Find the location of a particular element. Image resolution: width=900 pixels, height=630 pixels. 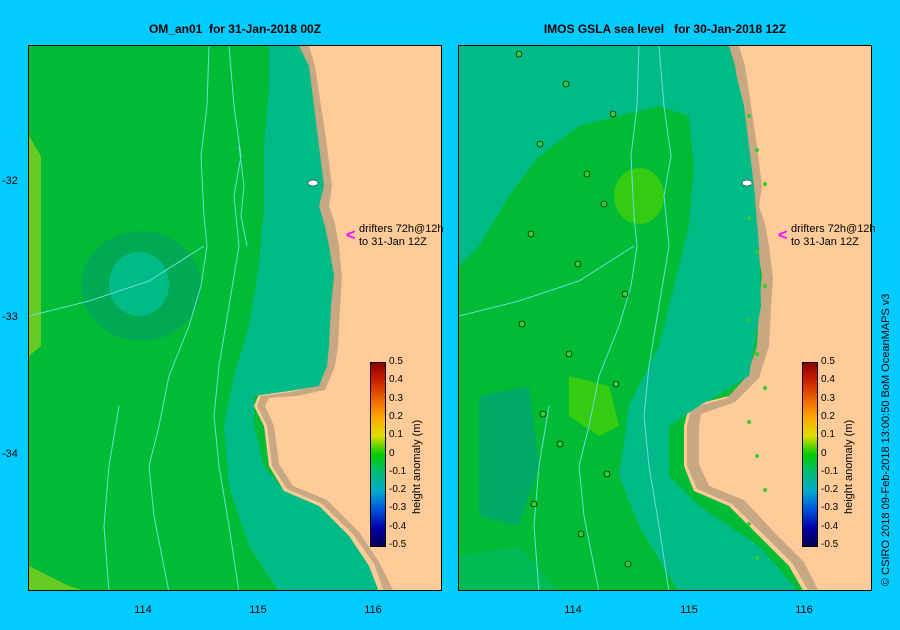

nearshore-anomaly is located at coordinates (301, 318).